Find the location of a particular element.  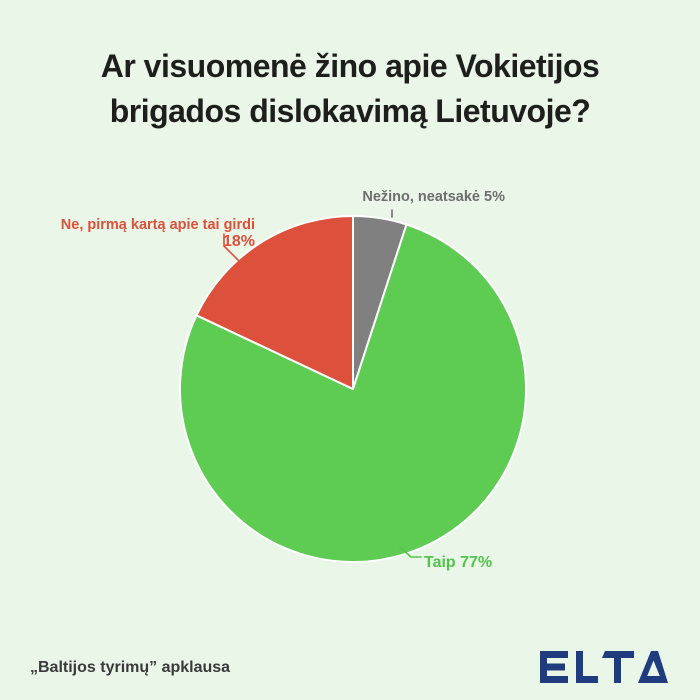

chart-title-line2: brigados dislokavimą Lietuvoje? is located at coordinates (350, 111).